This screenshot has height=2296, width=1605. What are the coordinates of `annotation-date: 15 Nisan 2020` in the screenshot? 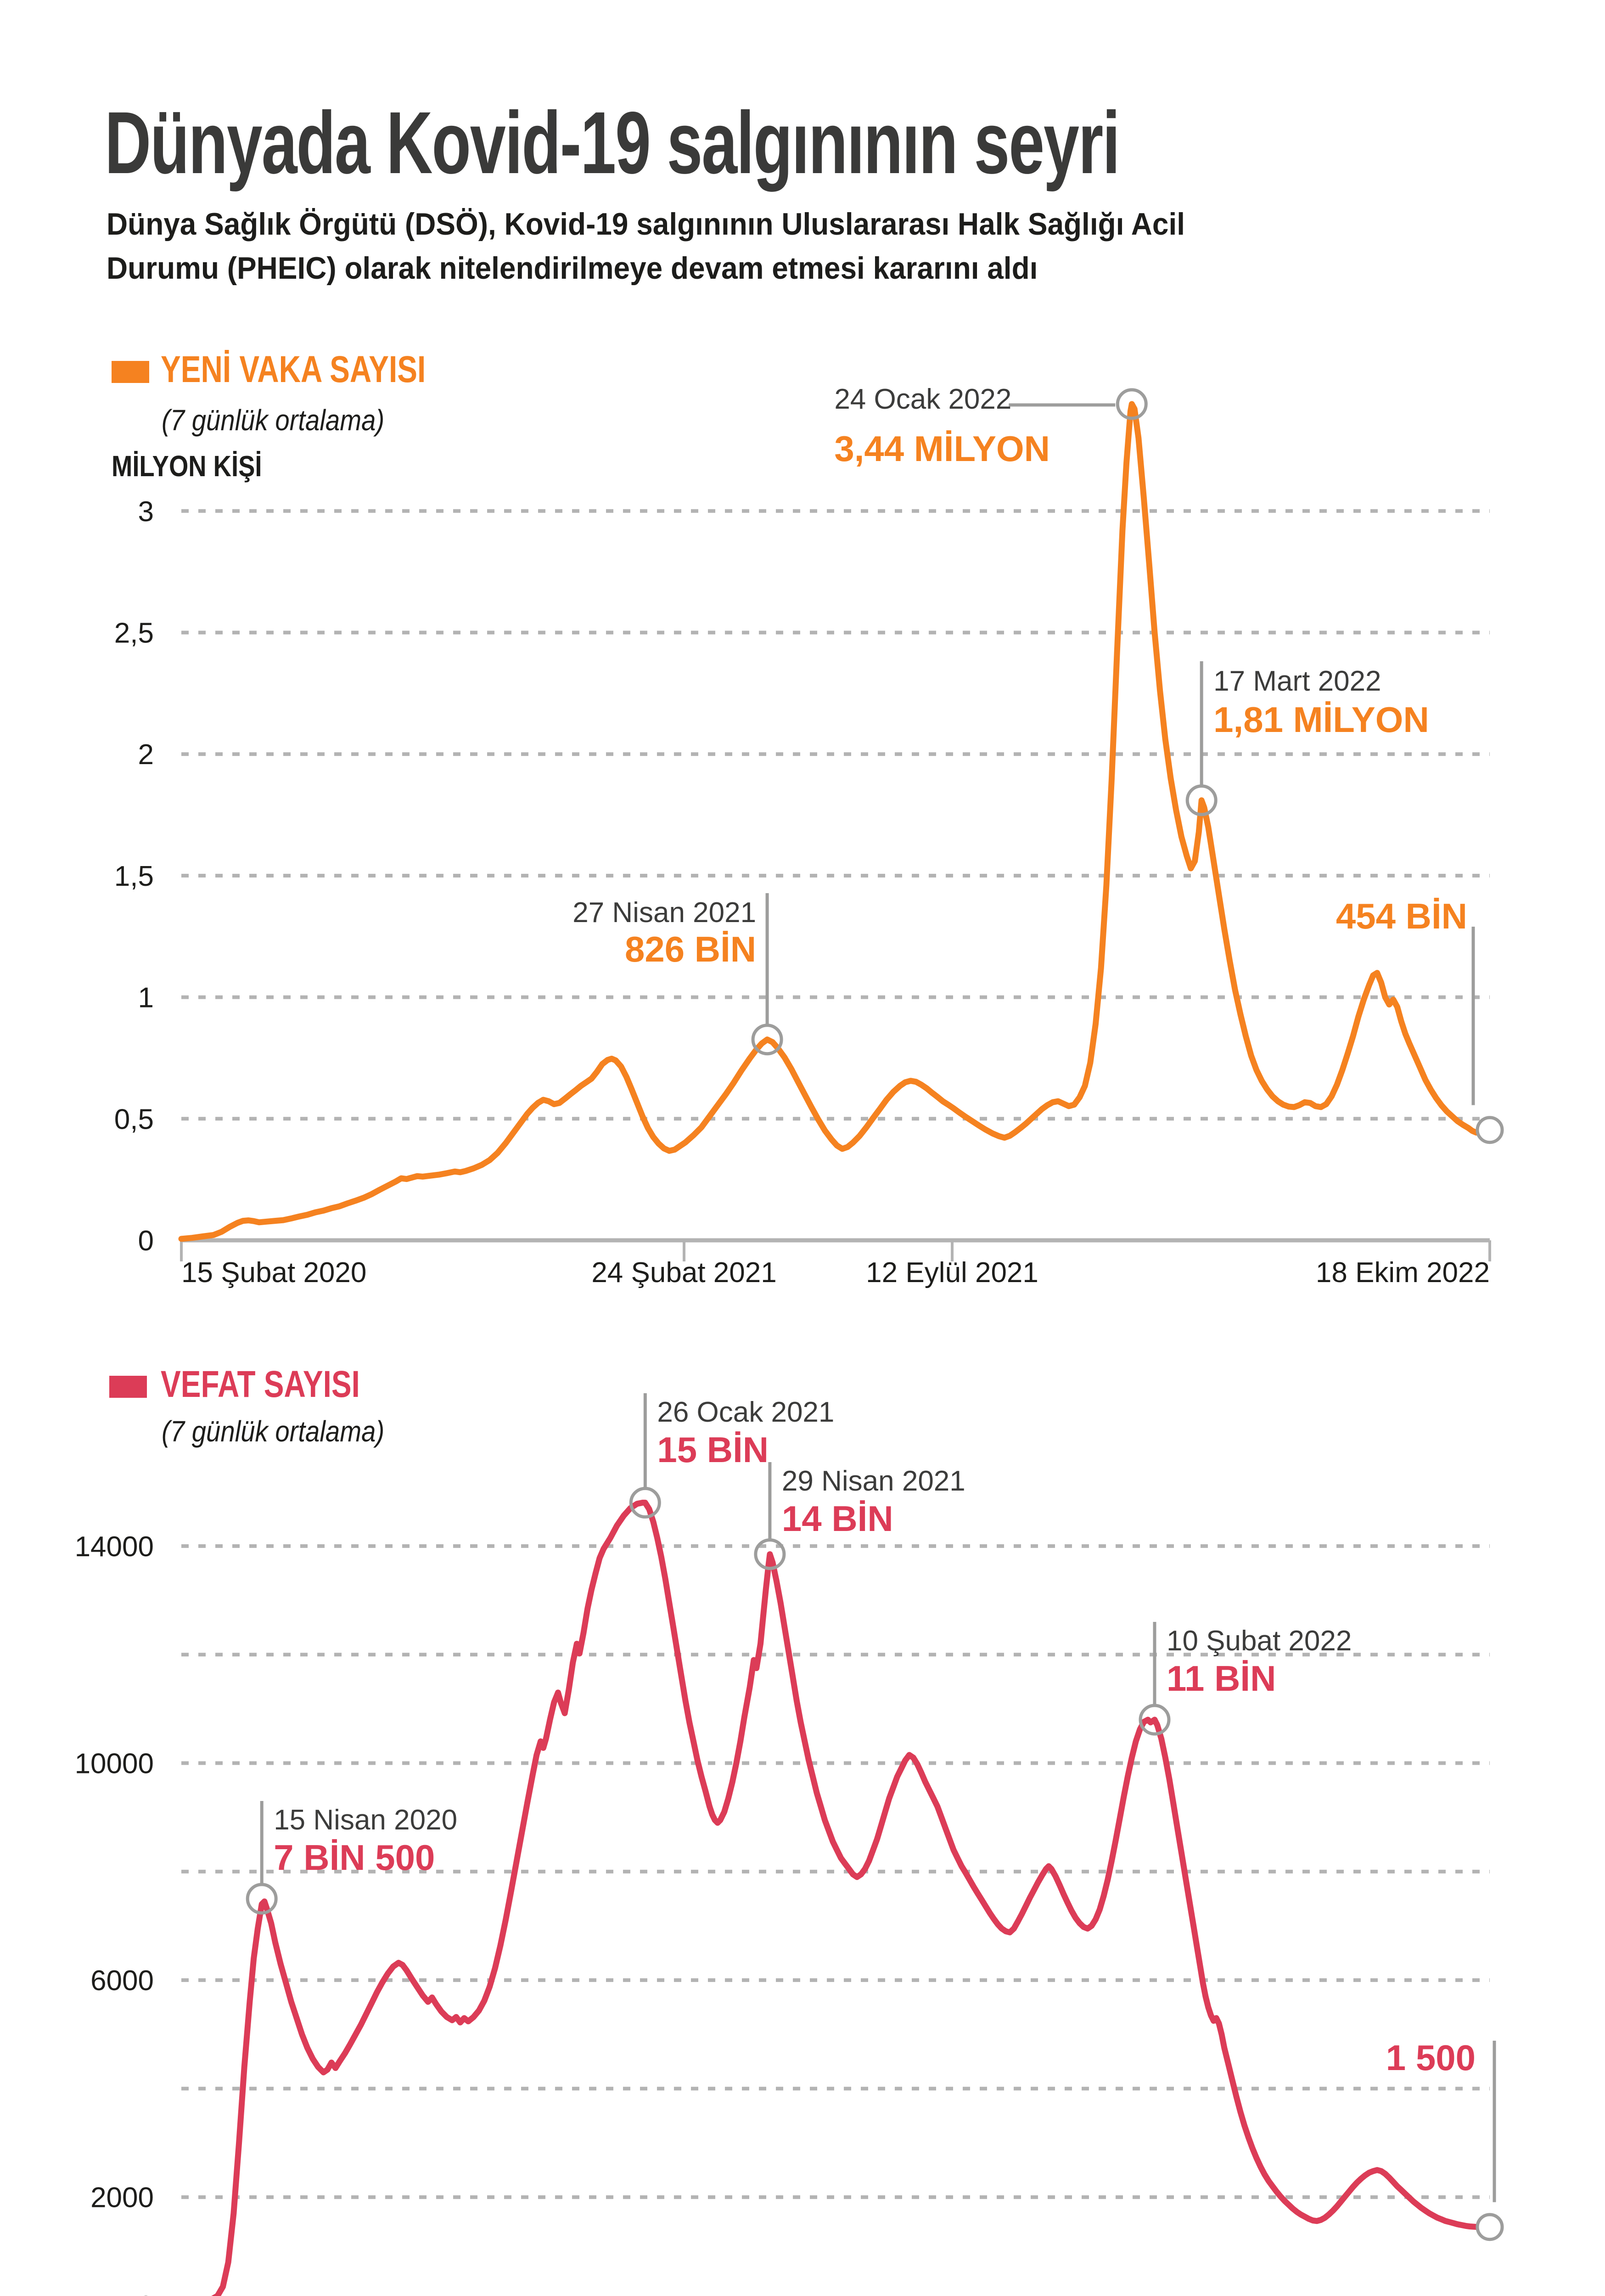 It's located at (366, 1820).